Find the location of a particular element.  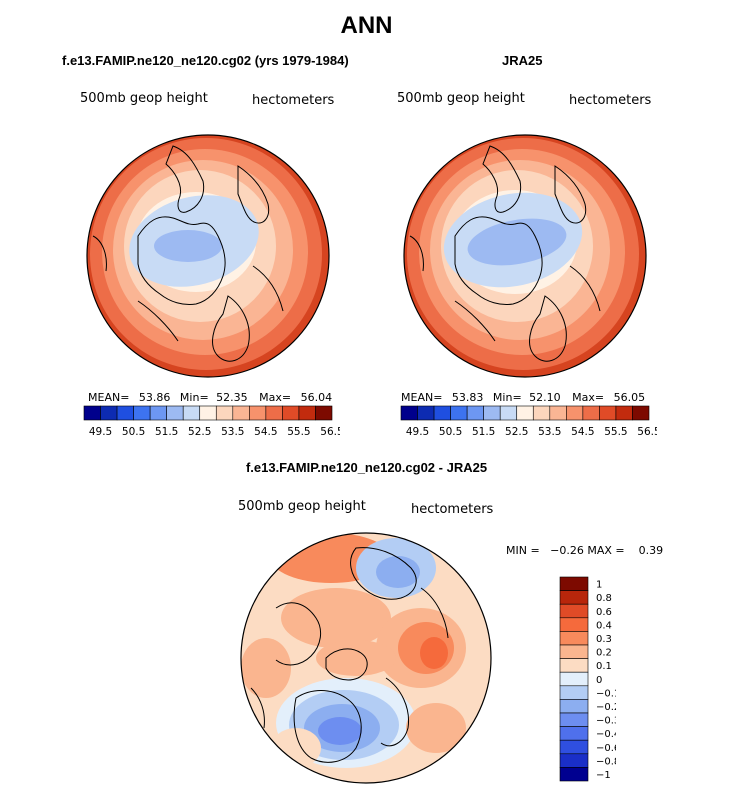

colorbar-diff-tick-label: 0.6 is located at coordinates (604, 612).